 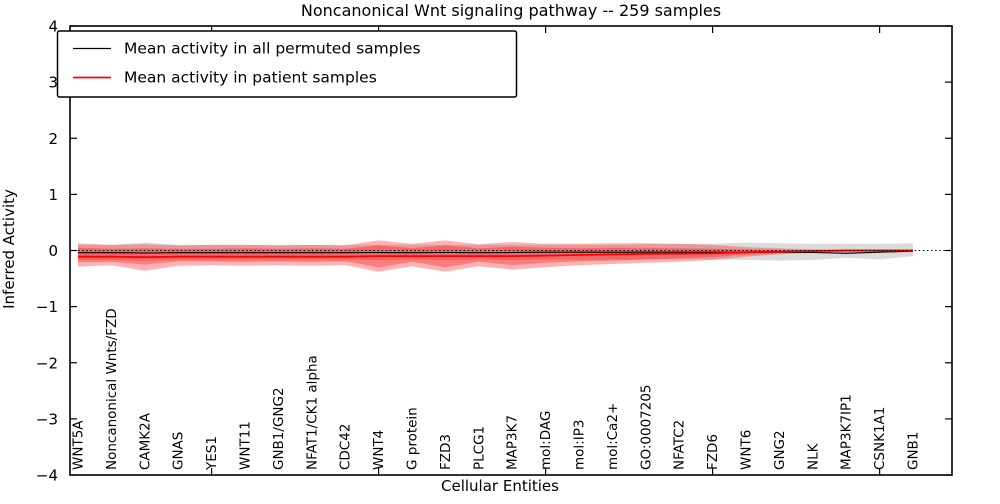 I want to click on y-tick-label: −1, so click(x=47, y=307).